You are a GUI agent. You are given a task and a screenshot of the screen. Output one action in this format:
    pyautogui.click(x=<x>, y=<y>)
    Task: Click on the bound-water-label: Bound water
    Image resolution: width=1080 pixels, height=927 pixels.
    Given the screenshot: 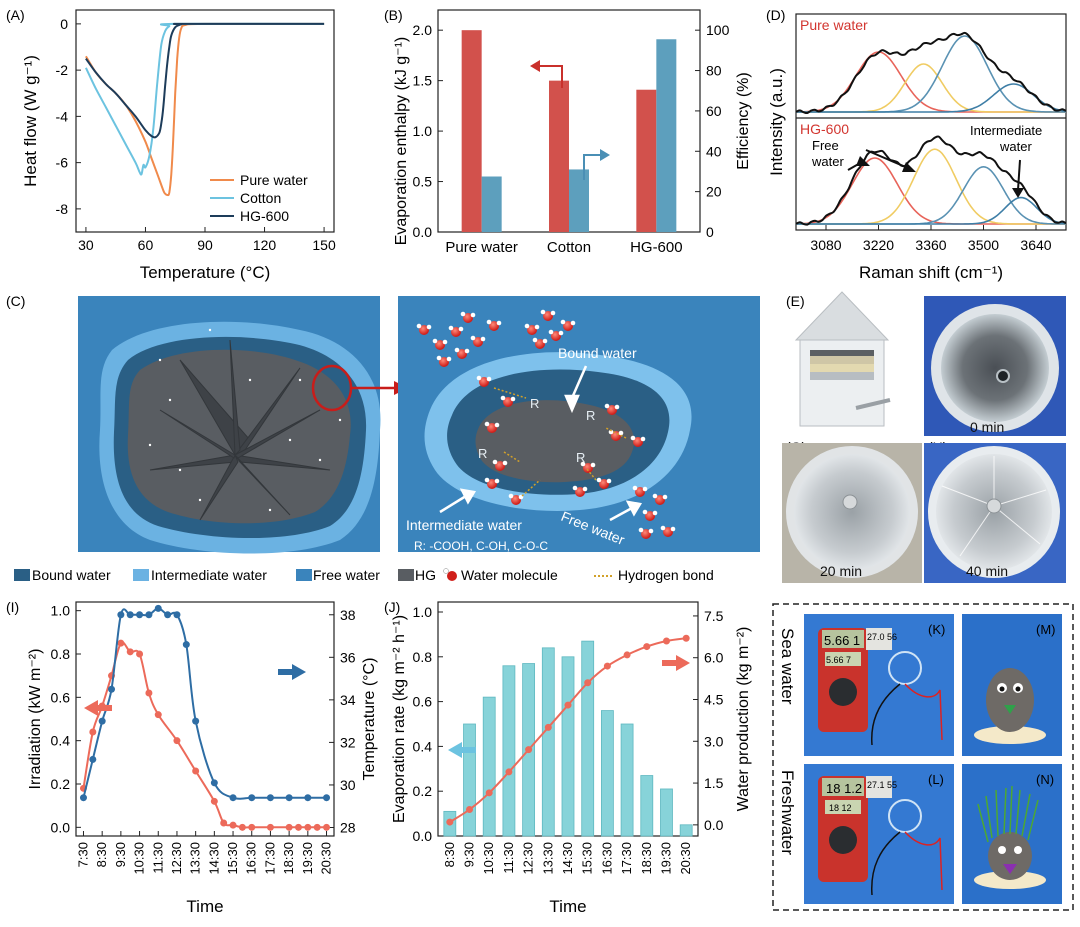 What is the action you would take?
    pyautogui.click(x=597, y=353)
    